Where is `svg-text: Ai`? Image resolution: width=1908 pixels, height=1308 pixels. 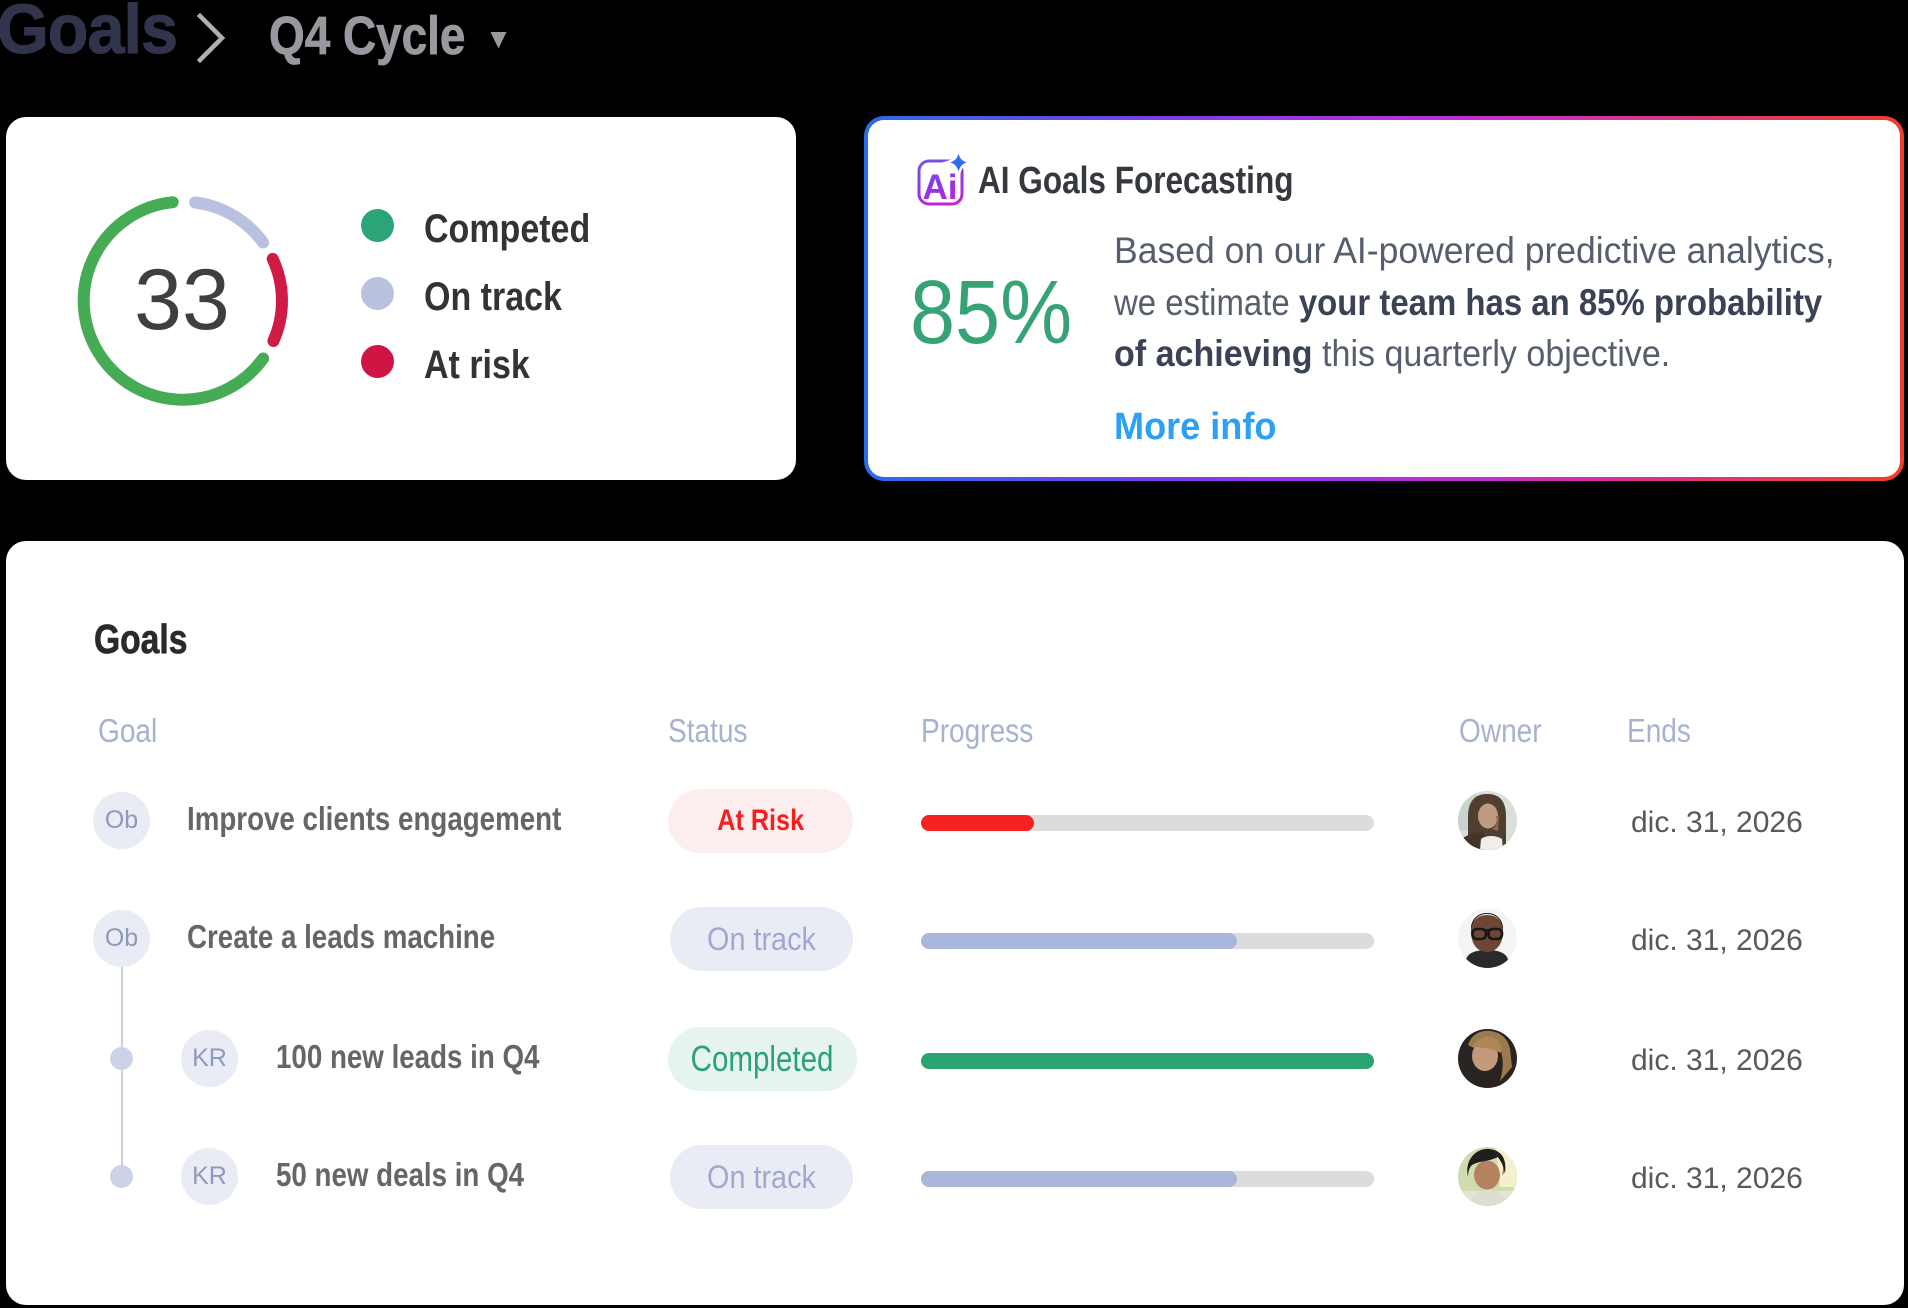
svg-text: Ai is located at coordinates (940, 187).